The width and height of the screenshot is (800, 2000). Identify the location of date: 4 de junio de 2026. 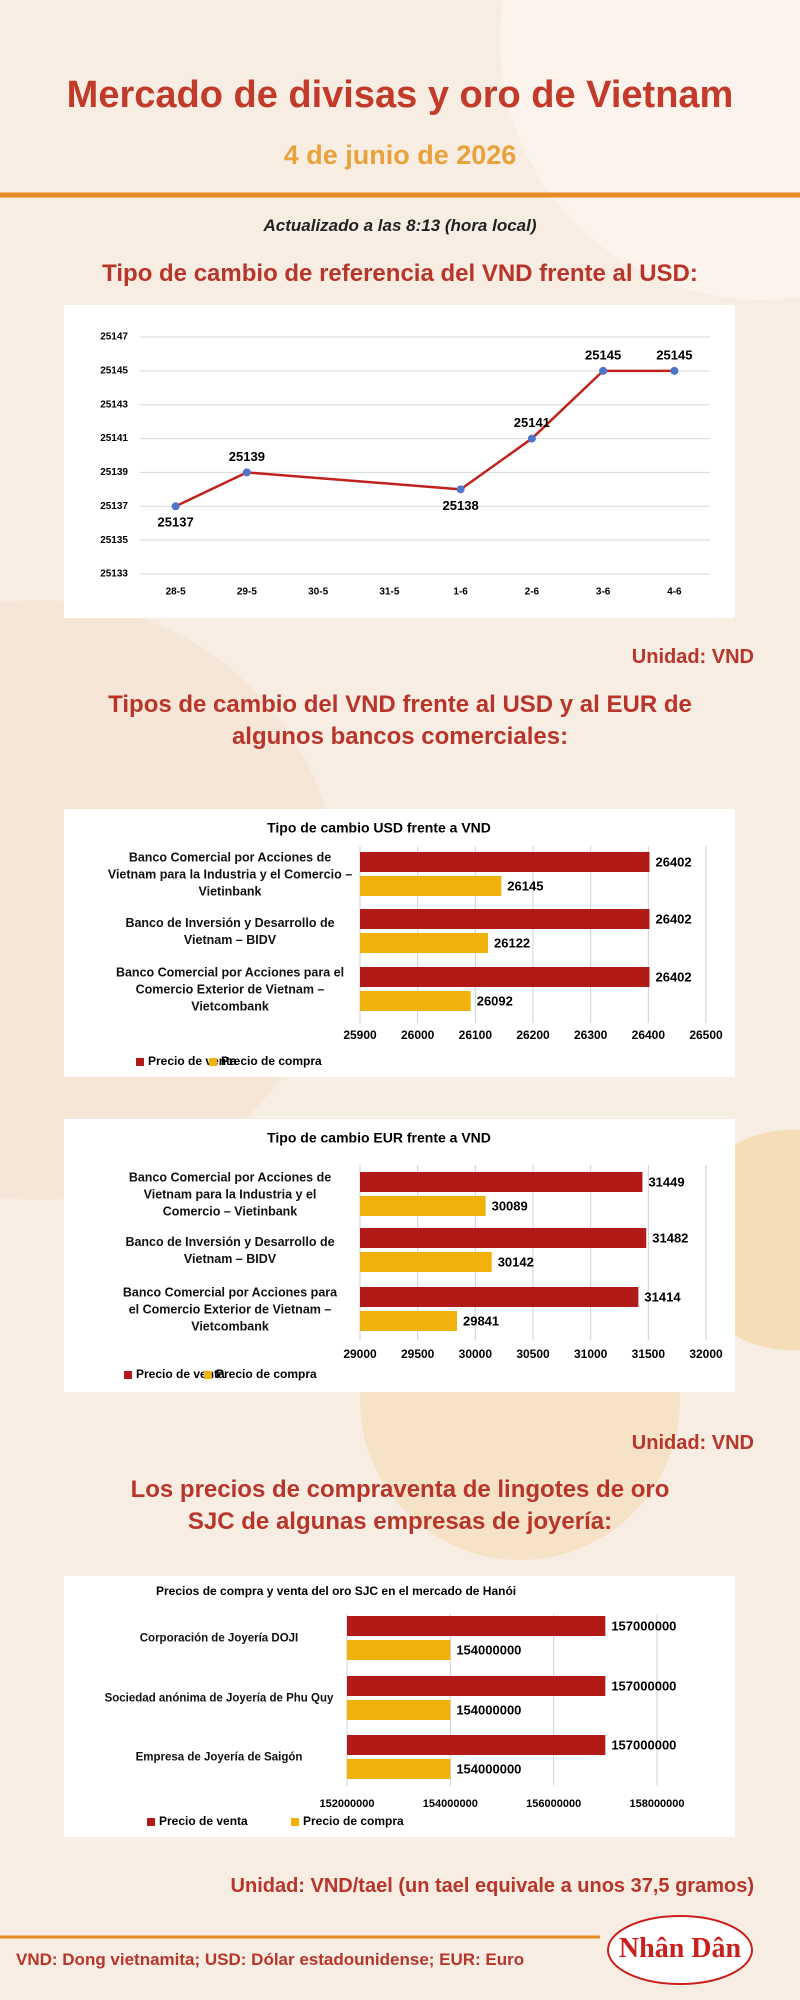
(400, 155).